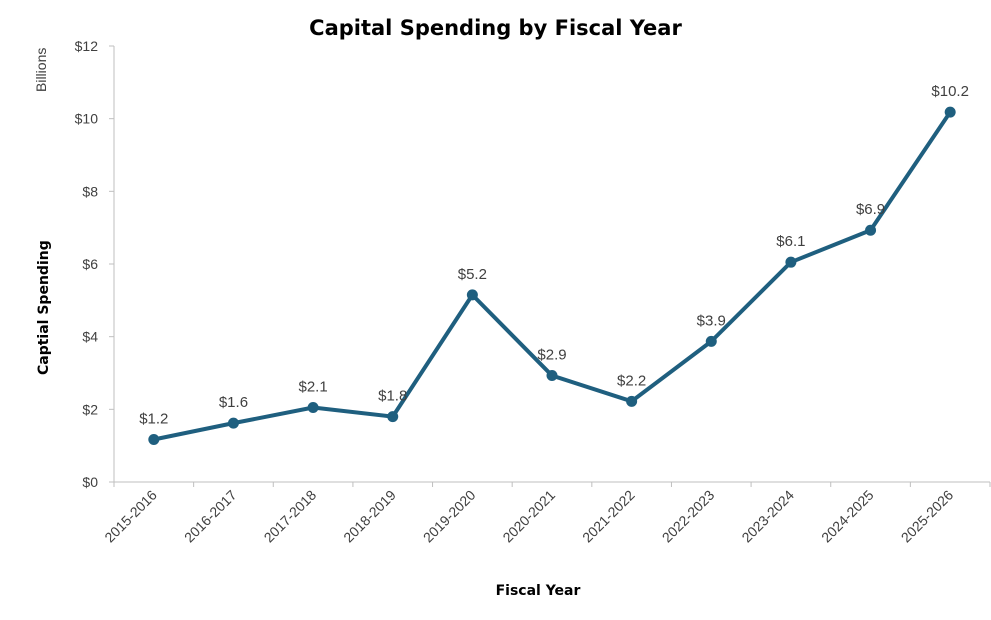 The width and height of the screenshot is (991, 620). I want to click on data-label: $2.9, so click(551, 355).